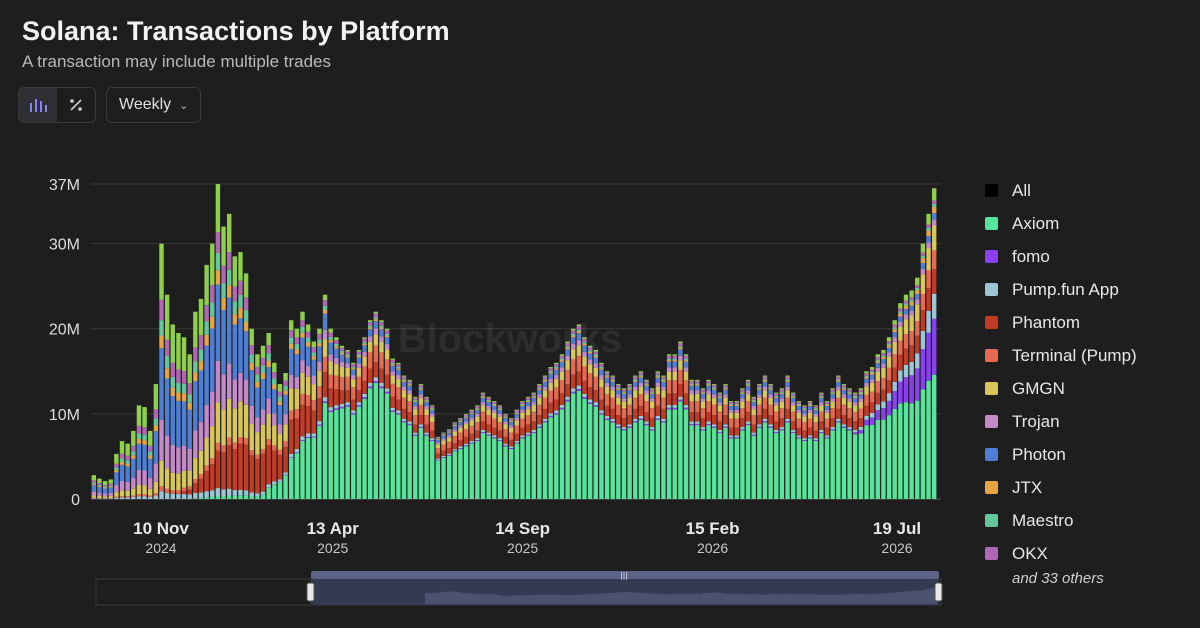  Describe the element at coordinates (1061, 256) in the screenshot. I see `legend-item: fomo` at that location.